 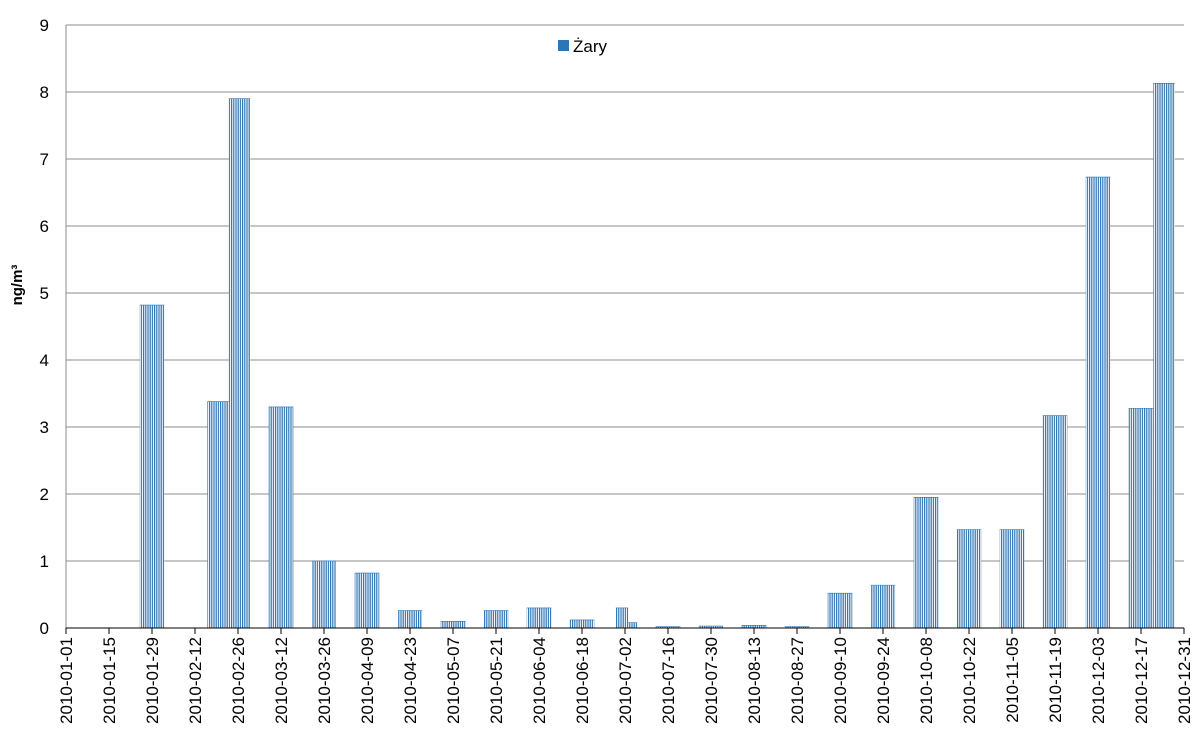 What do you see at coordinates (238, 680) in the screenshot?
I see `x-tick-label: 2010-02-26` at bounding box center [238, 680].